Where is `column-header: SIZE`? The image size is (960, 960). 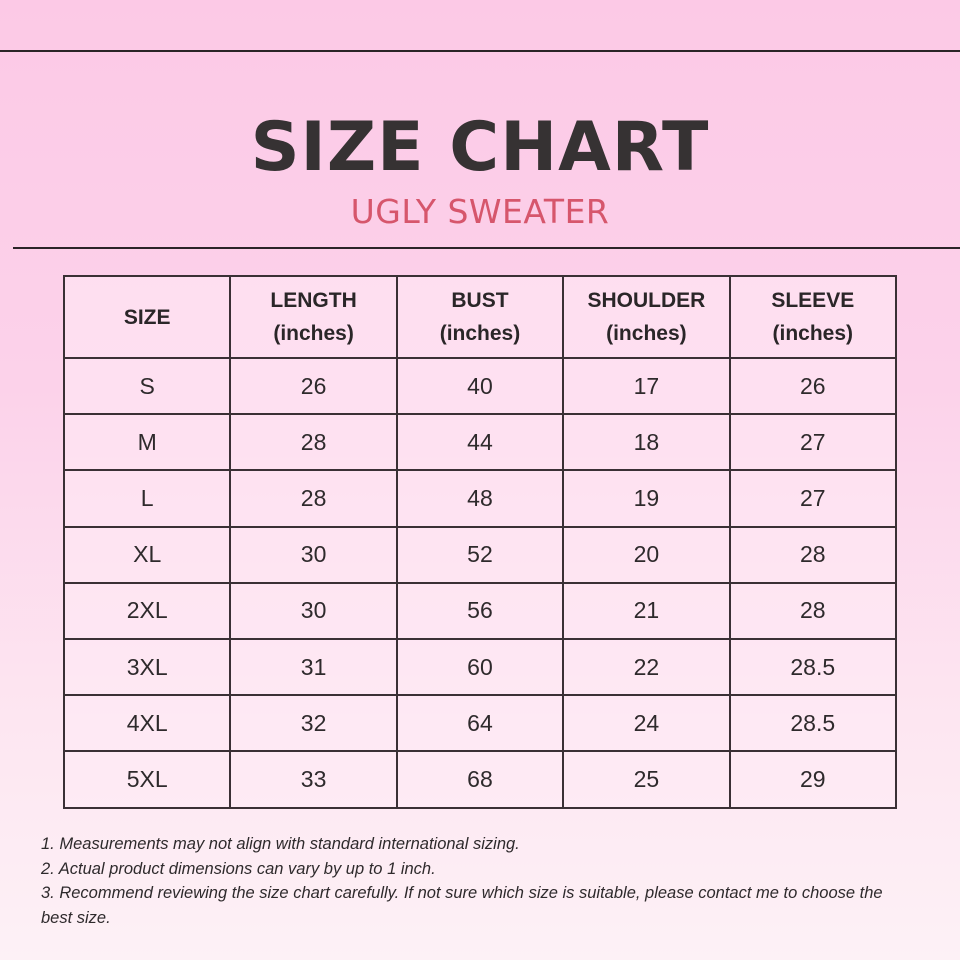 column-header: SIZE is located at coordinates (147, 317).